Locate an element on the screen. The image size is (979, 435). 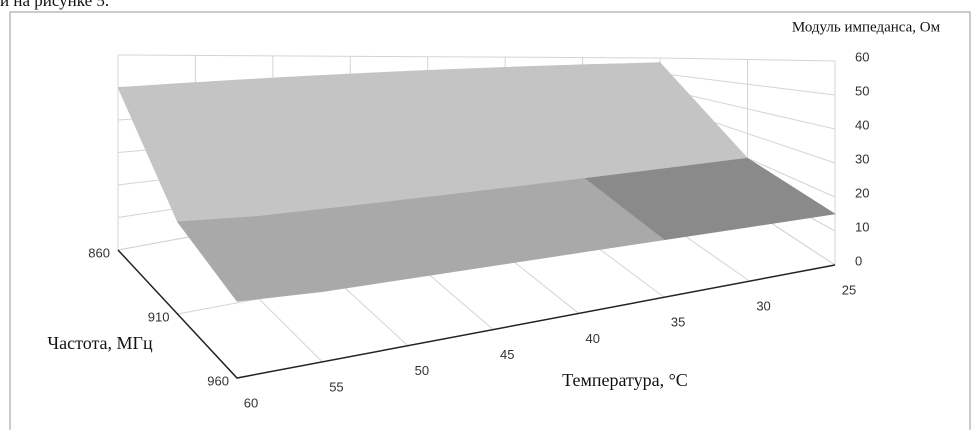
z-tick-label: 0 is located at coordinates (858, 260).